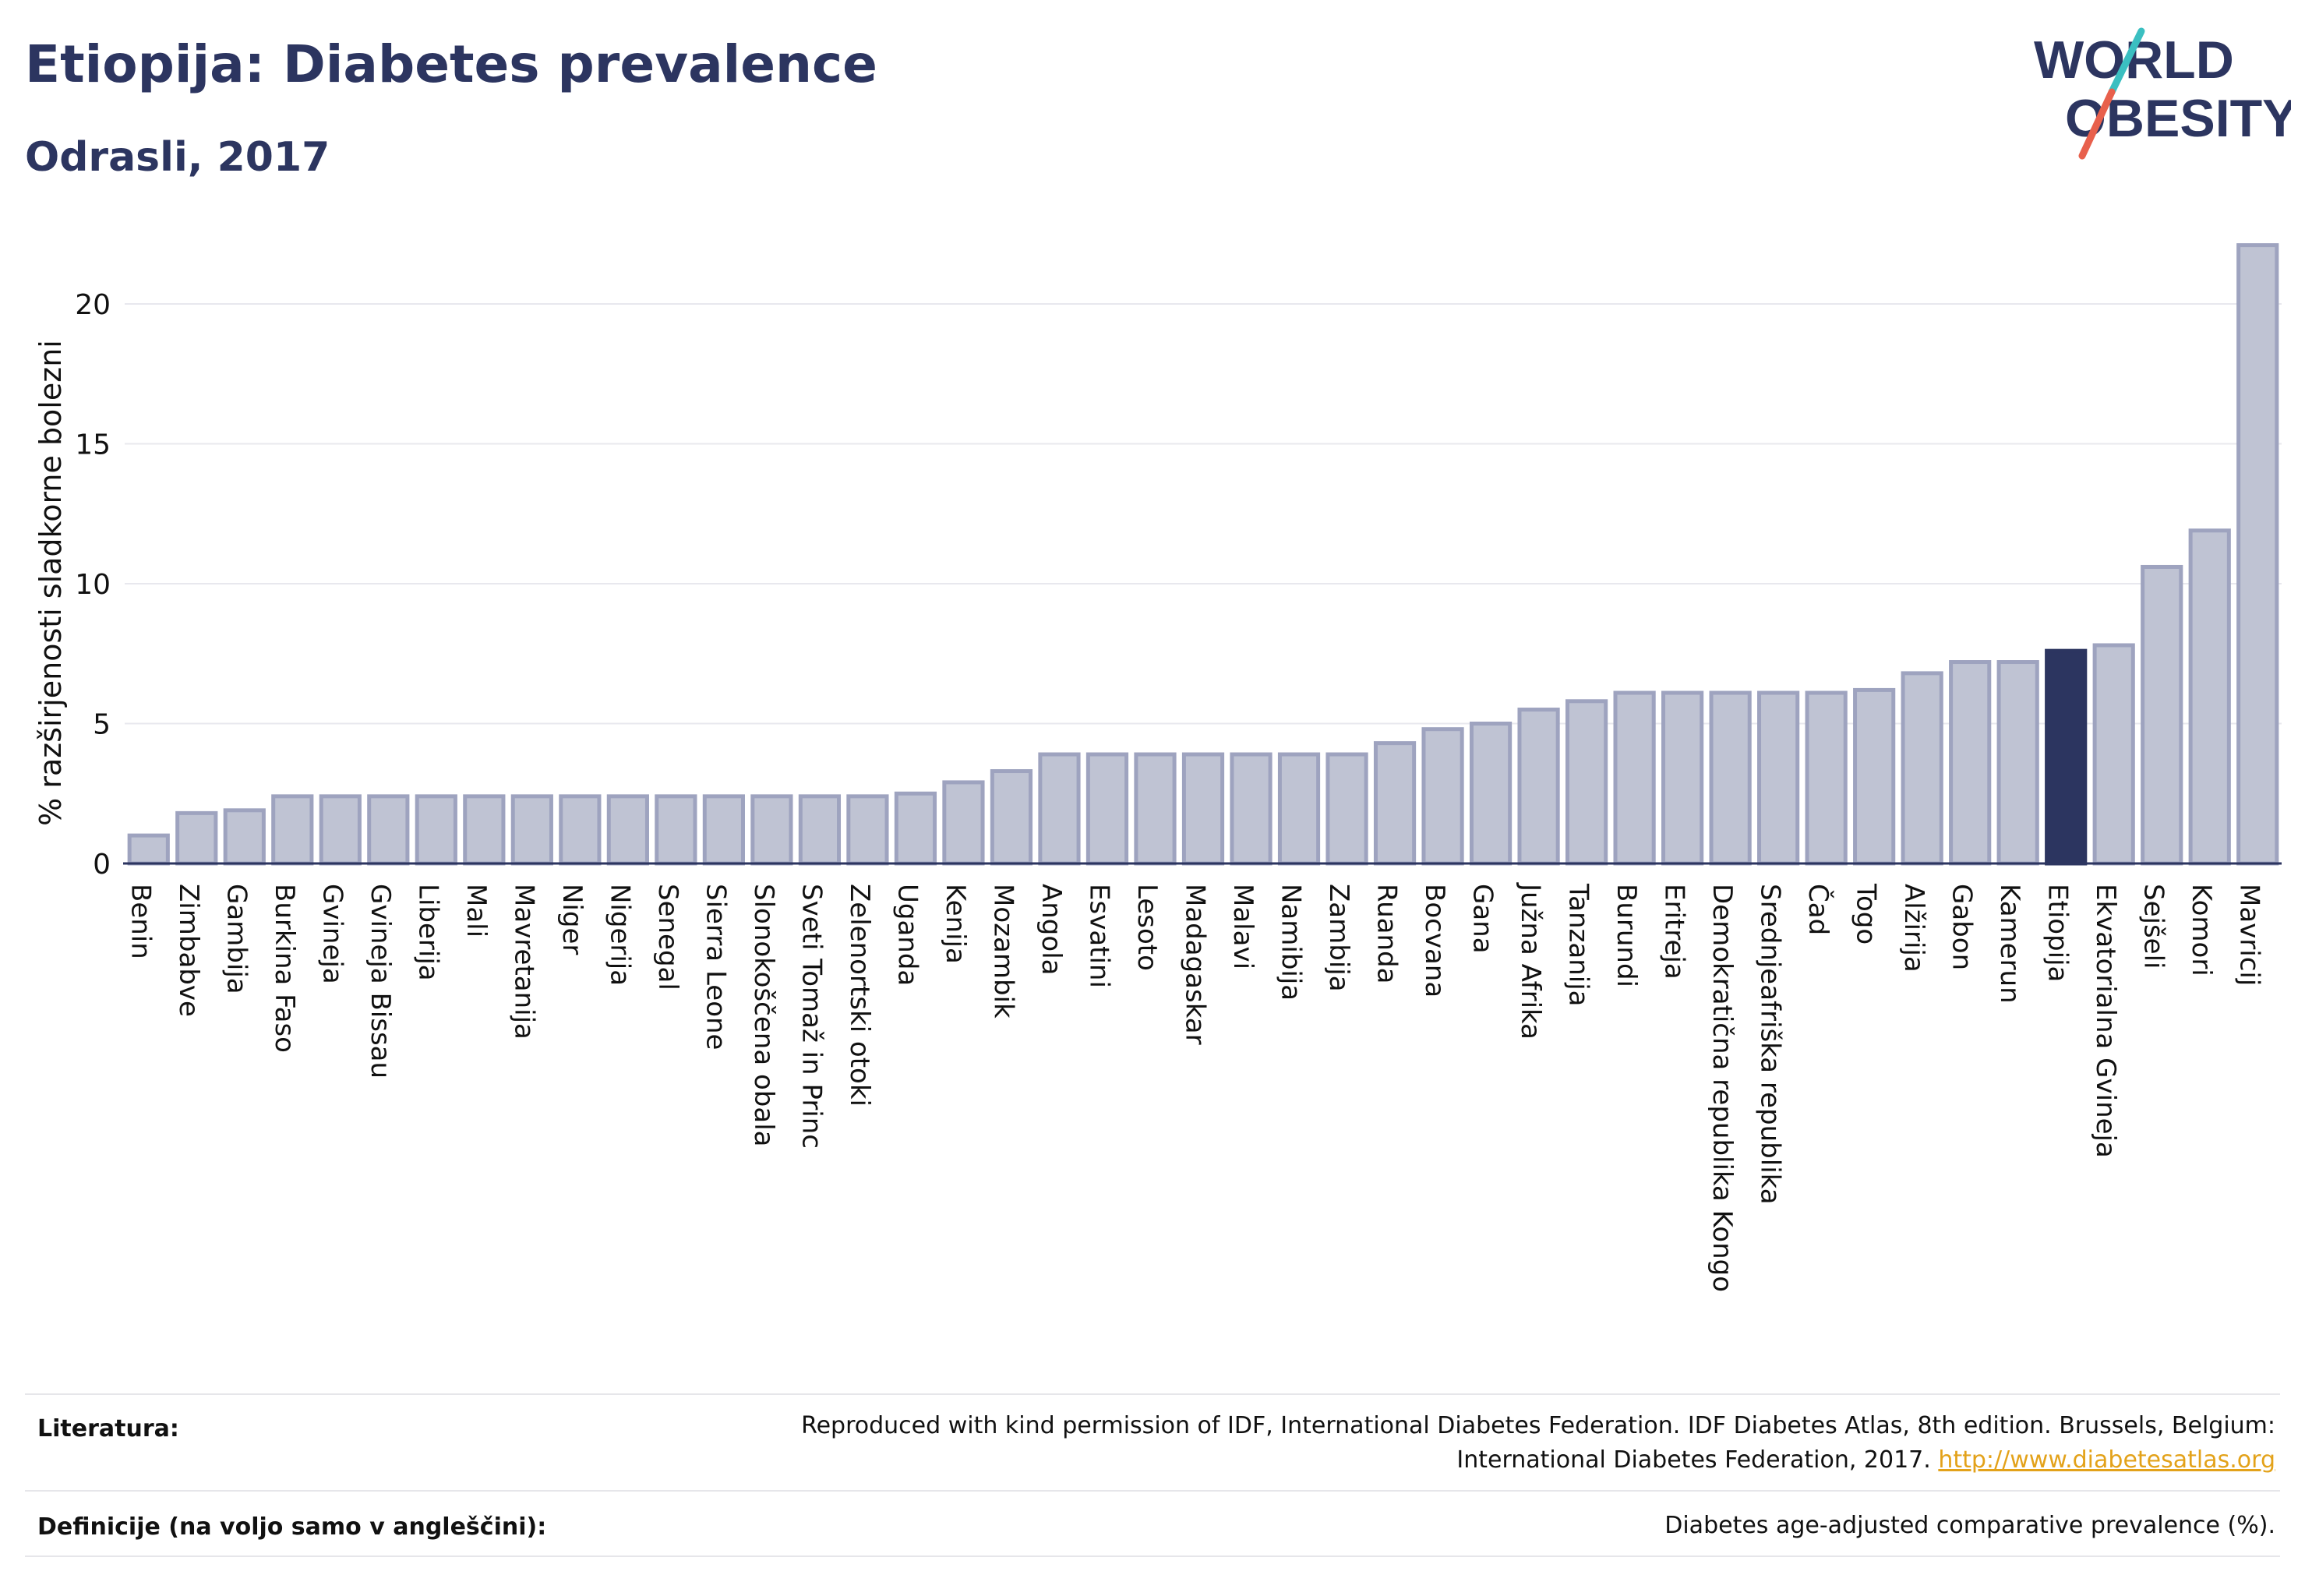 Image resolution: width=2305 pixels, height=1596 pixels. What do you see at coordinates (619, 935) in the screenshot?
I see `x-category-label: Nigerija` at bounding box center [619, 935].